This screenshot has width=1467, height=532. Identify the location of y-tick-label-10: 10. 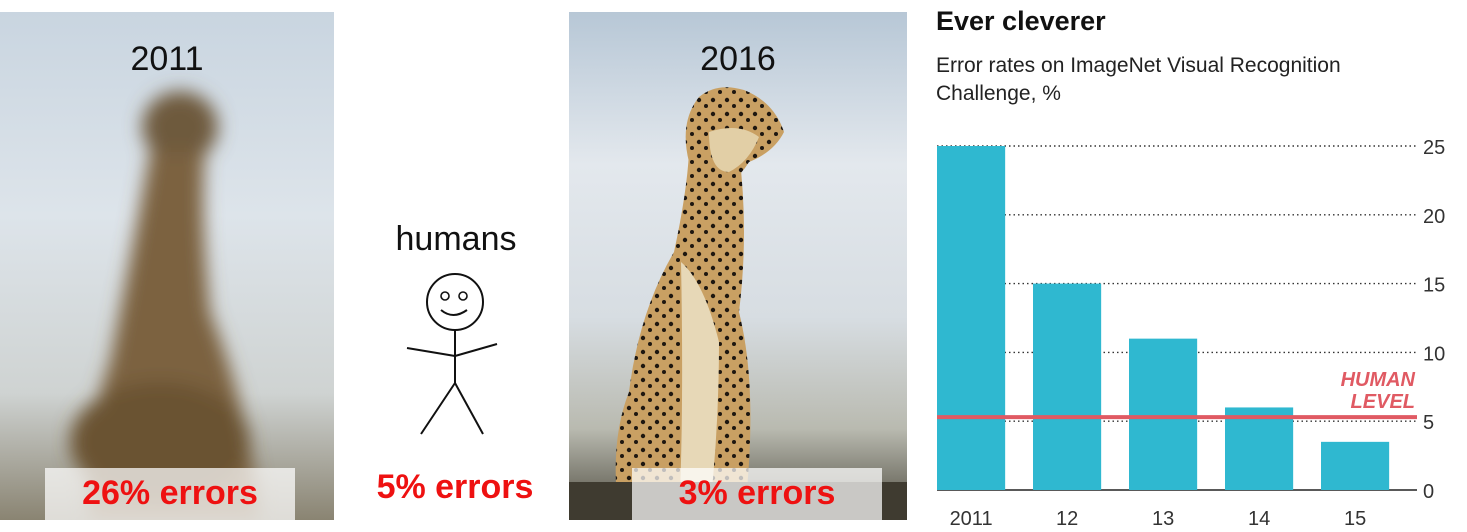
(1434, 354).